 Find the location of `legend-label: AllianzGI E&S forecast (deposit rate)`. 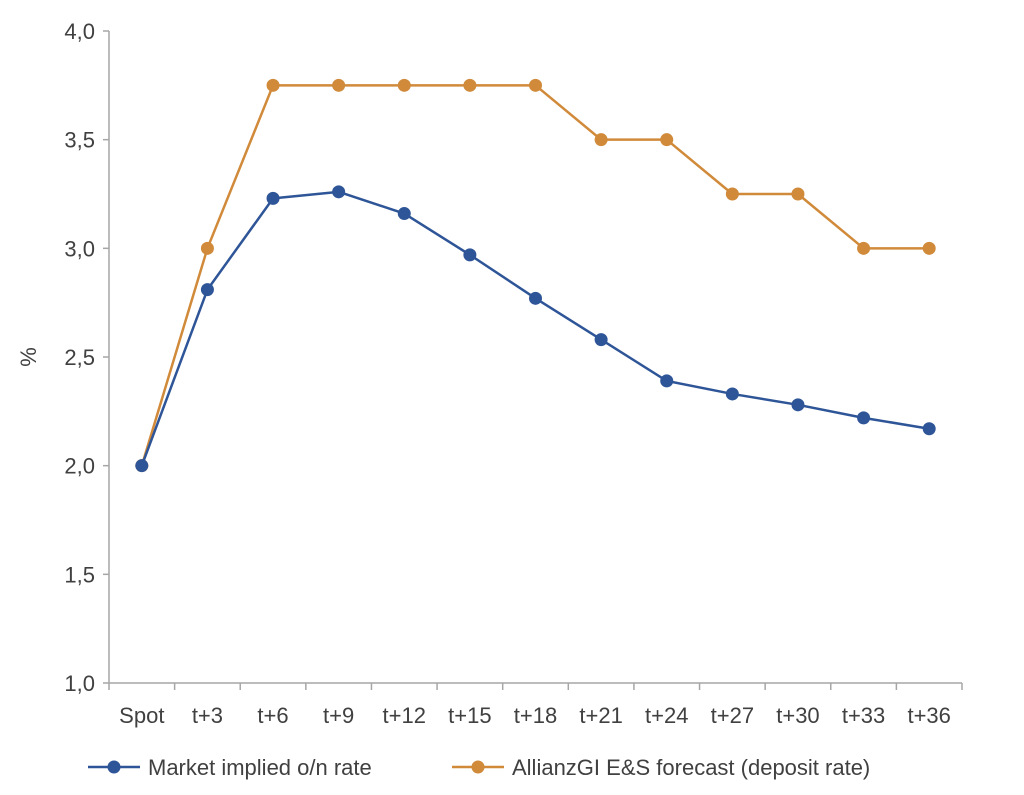

legend-label: AllianzGI E&S forecast (deposit rate) is located at coordinates (691, 767).